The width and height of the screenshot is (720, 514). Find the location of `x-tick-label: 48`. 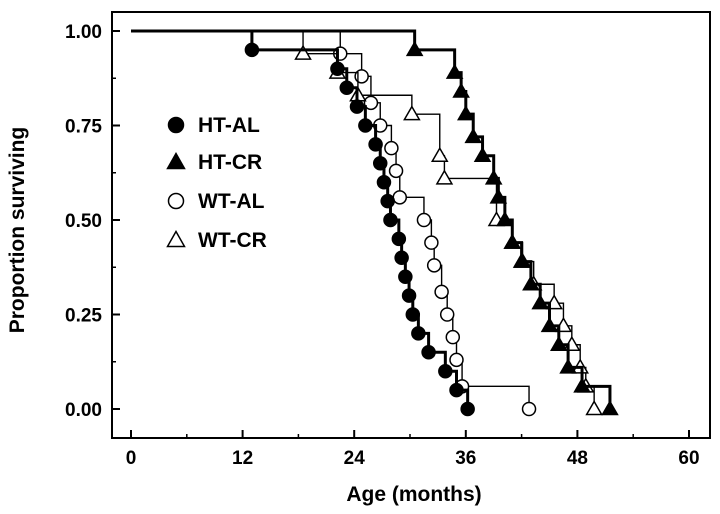

x-tick-label: 48 is located at coordinates (577, 458).